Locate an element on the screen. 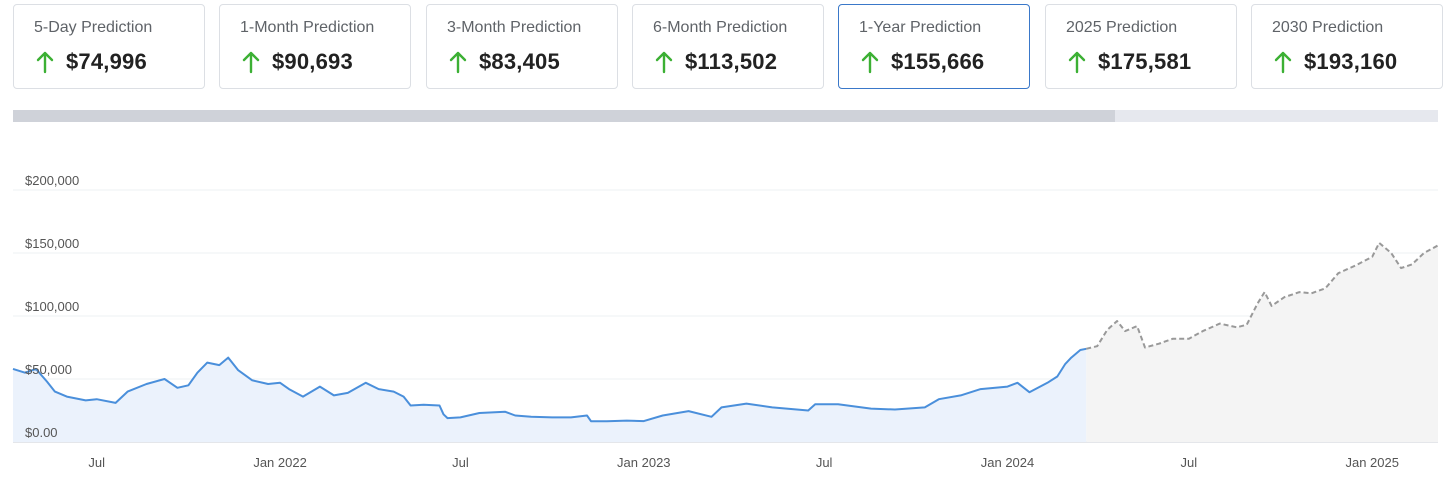 The width and height of the screenshot is (1448, 479). prediction-card: 5-Day Prediction $74,996 is located at coordinates (109, 46).